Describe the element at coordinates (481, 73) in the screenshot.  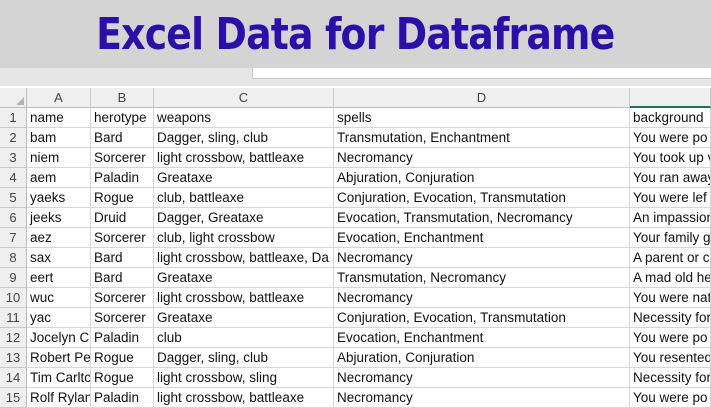
I see `formula-input` at that location.